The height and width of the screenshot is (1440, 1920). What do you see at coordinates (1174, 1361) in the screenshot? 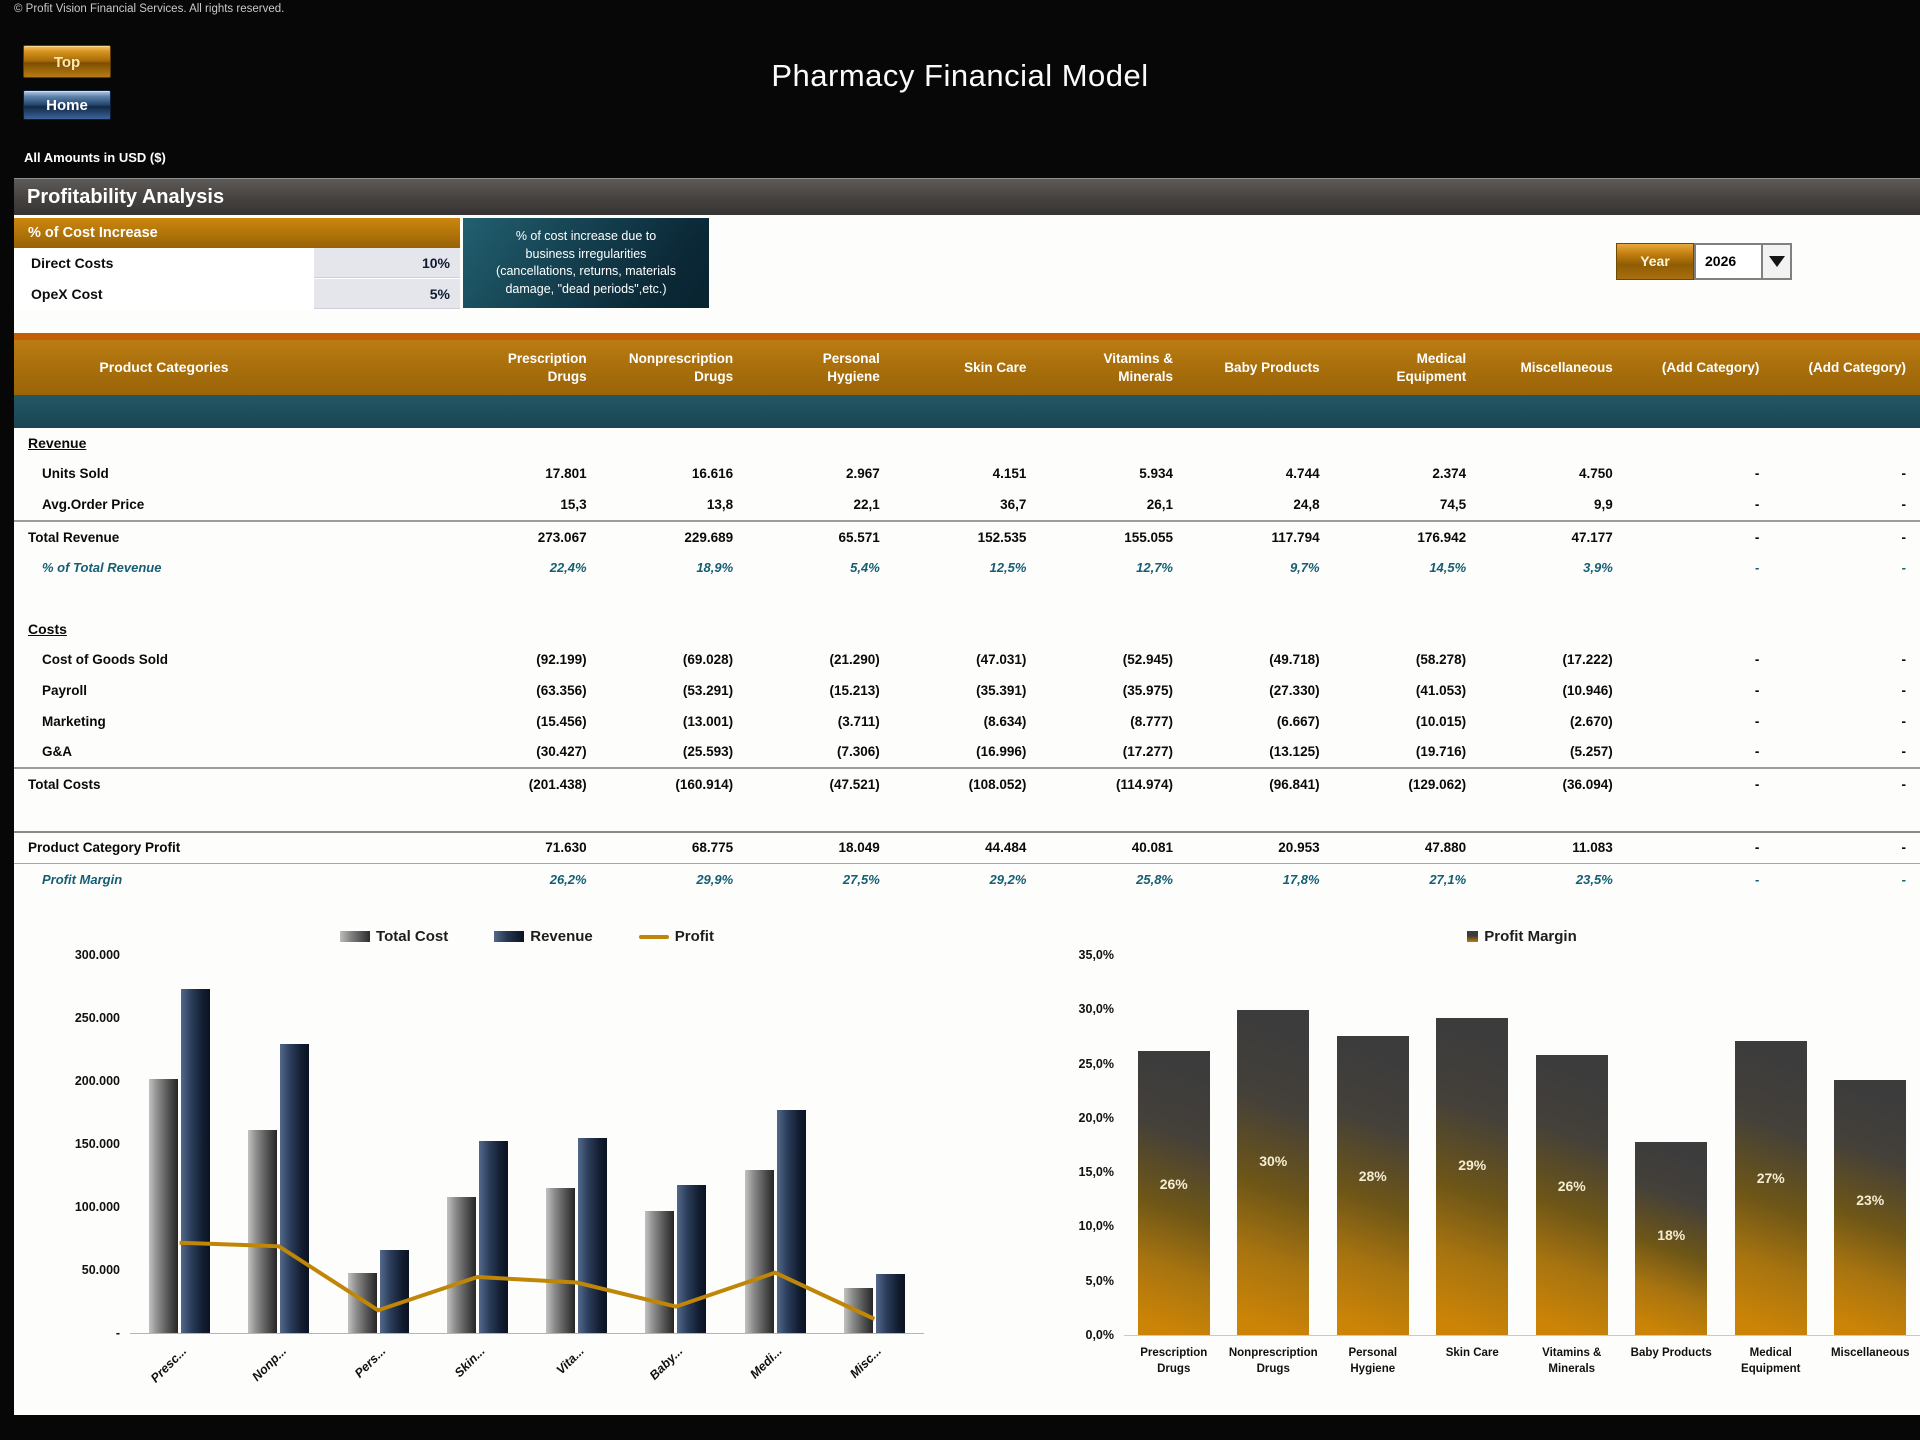
I see `x-axis-label: Prescription Drugs` at bounding box center [1174, 1361].